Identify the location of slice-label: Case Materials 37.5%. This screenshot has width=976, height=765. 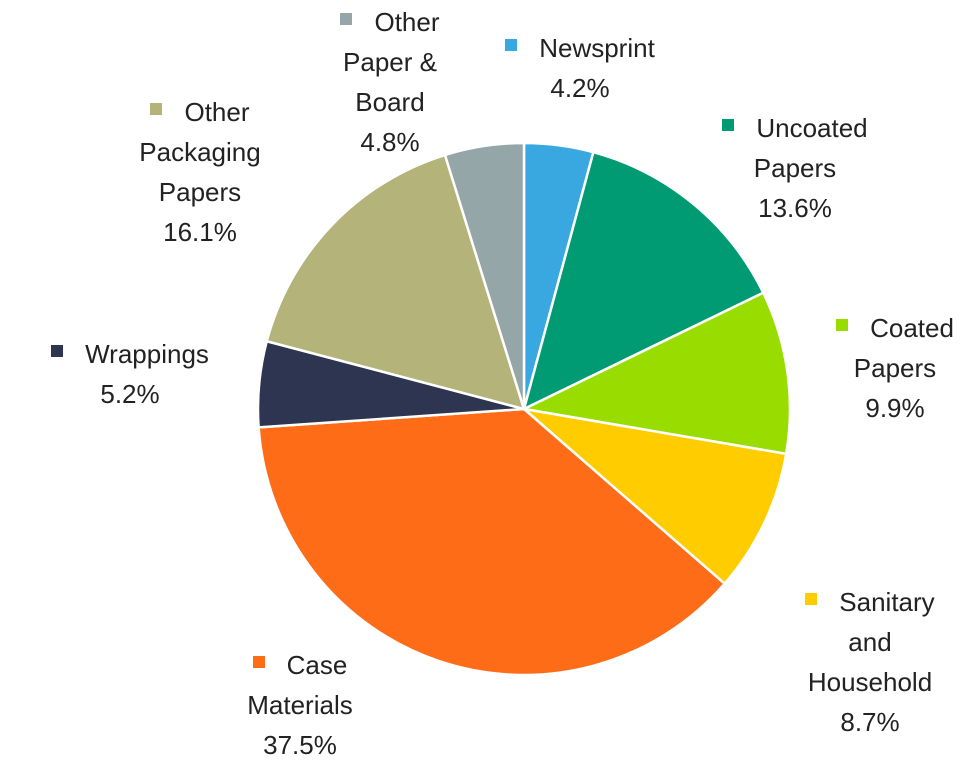
(300, 705).